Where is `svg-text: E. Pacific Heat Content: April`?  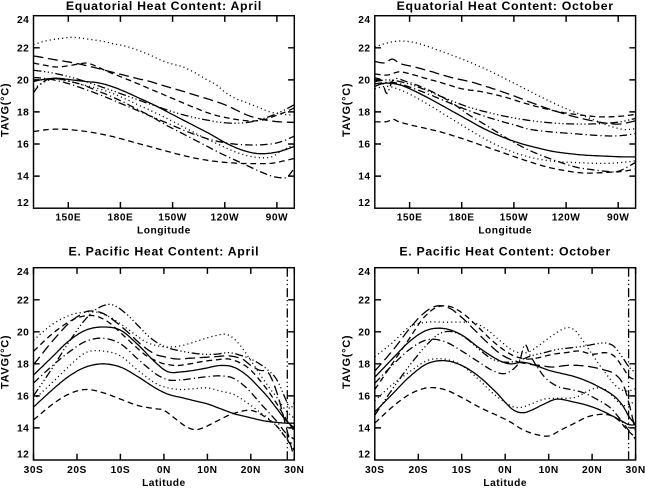
svg-text: E. Pacific Heat Content: April is located at coordinates (164, 252).